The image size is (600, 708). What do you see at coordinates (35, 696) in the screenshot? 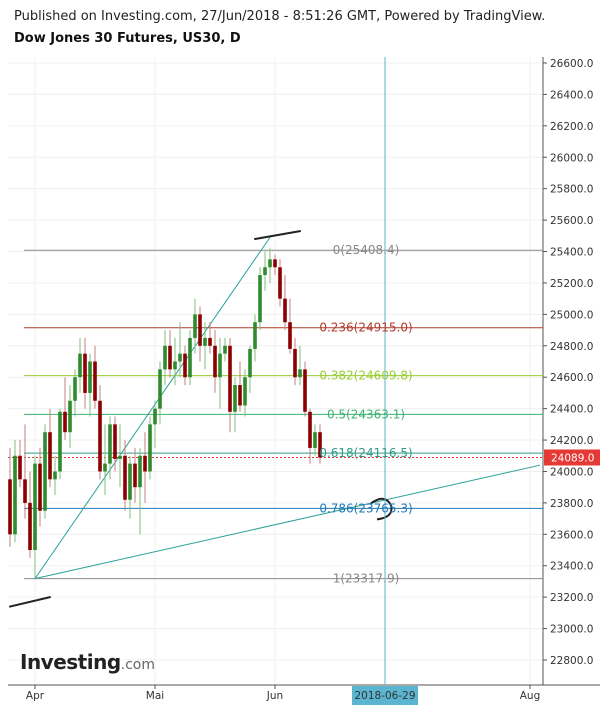
I see `time-tick-label: Apr` at bounding box center [35, 696].